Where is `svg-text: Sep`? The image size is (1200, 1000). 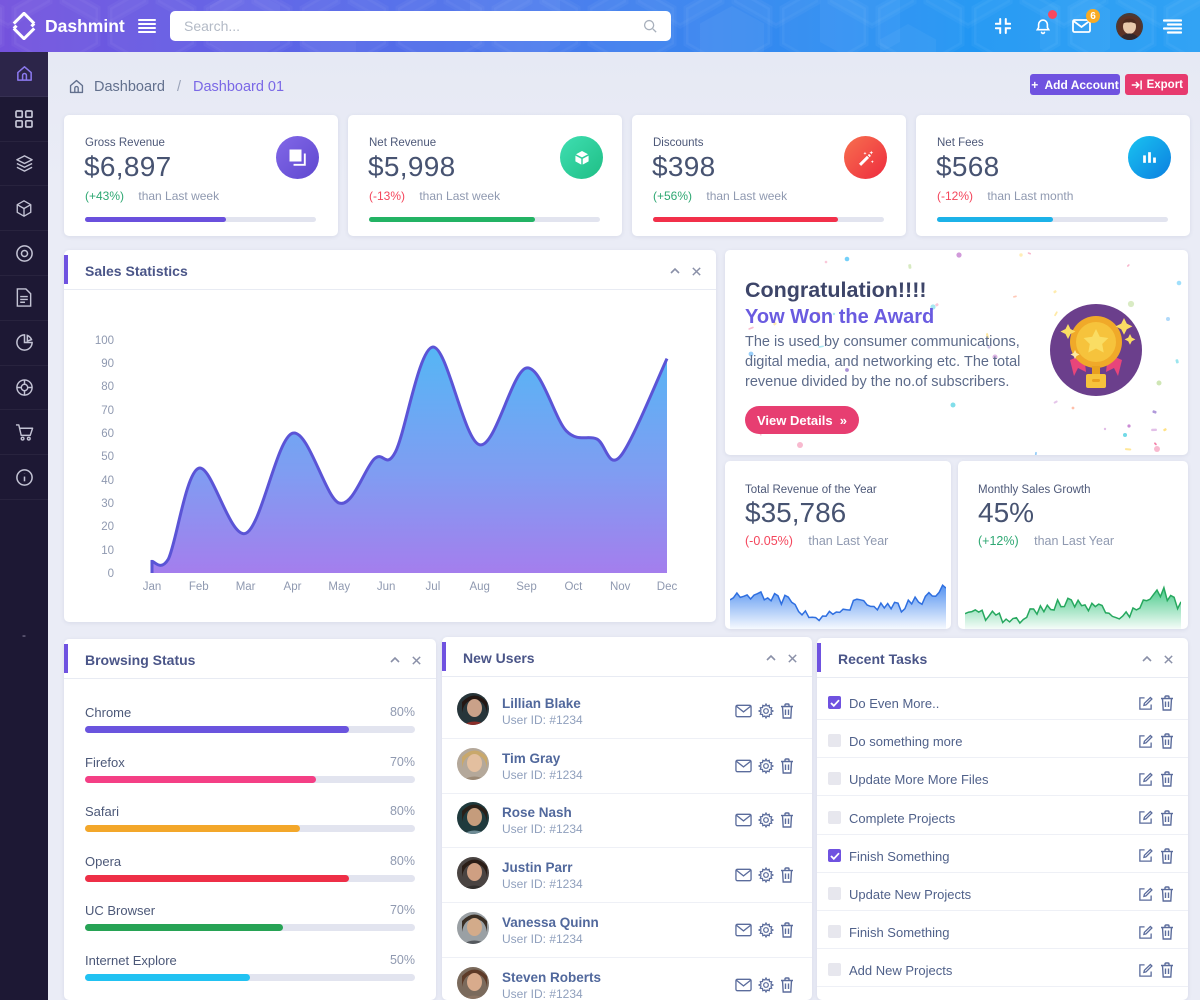 svg-text: Sep is located at coordinates (526, 587).